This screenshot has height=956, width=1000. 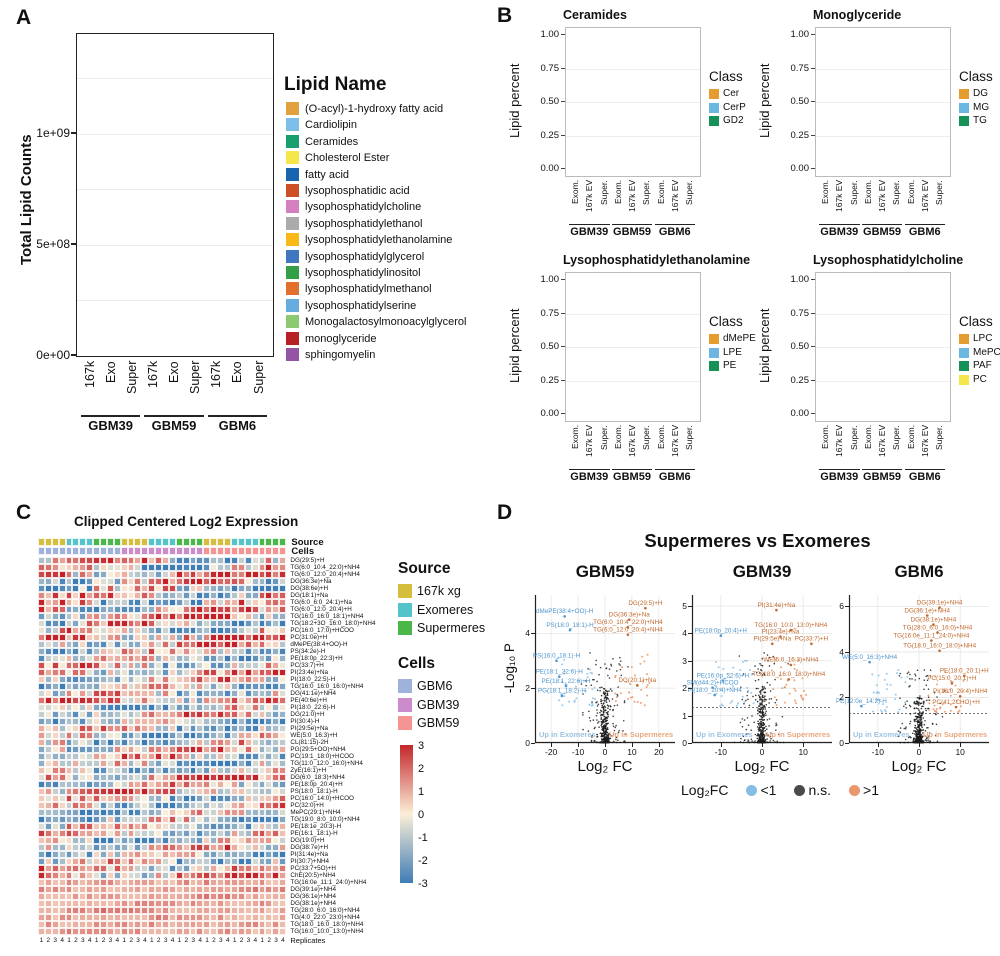 I want to click on panel-b-legend-title: Class, so click(x=726, y=321).